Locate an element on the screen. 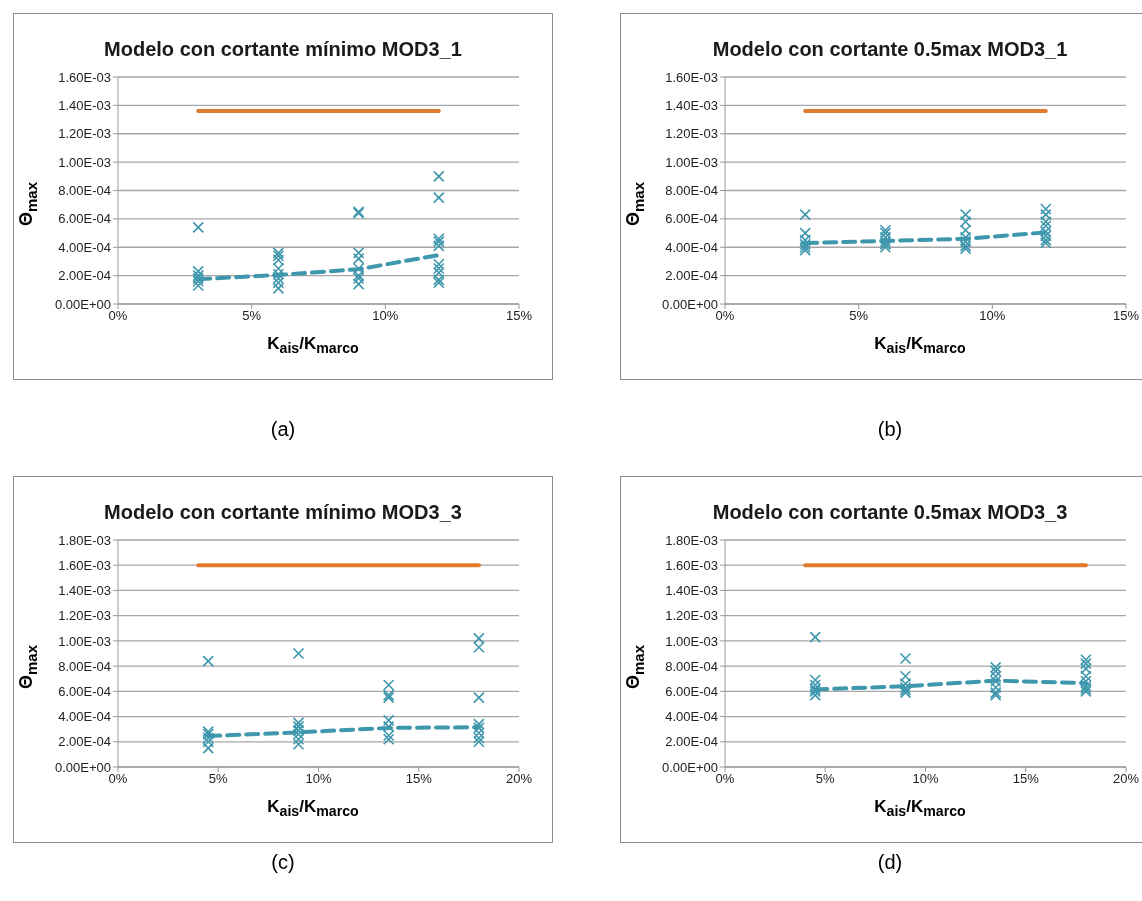 This screenshot has width=1142, height=901. chart-title: Modelo con cortante 0.5max MOD3_3 is located at coordinates (890, 512).